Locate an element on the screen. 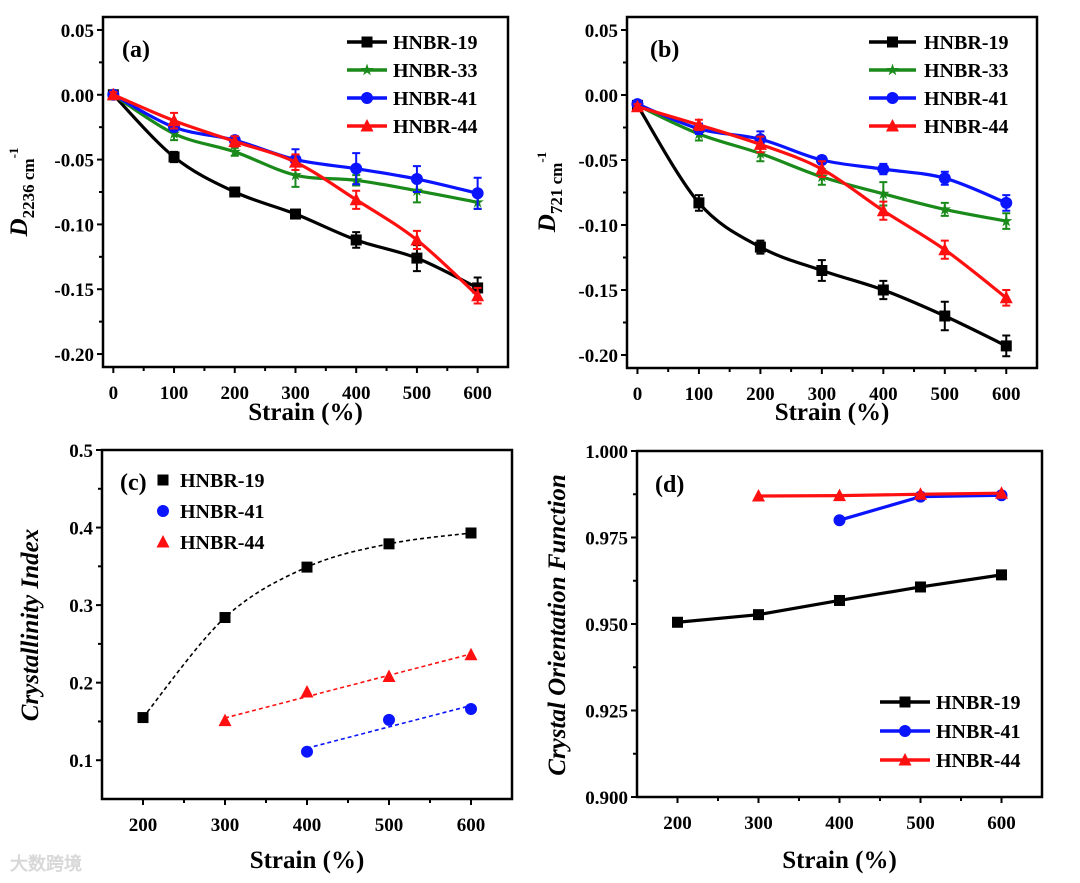 The image size is (1080, 883). y-tick-label: 0.950 is located at coordinates (606, 625).